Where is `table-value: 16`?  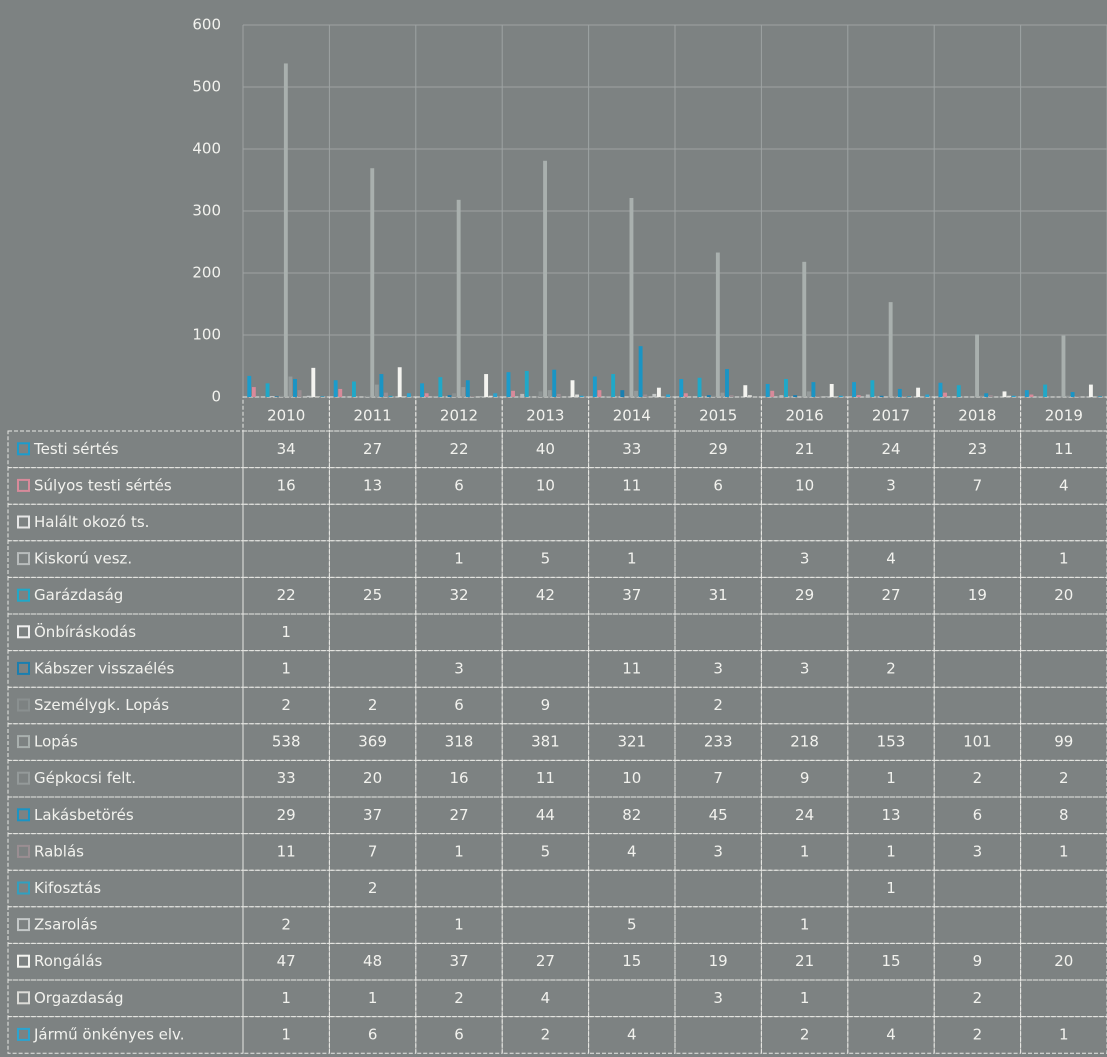
table-value: 16 is located at coordinates (458, 778).